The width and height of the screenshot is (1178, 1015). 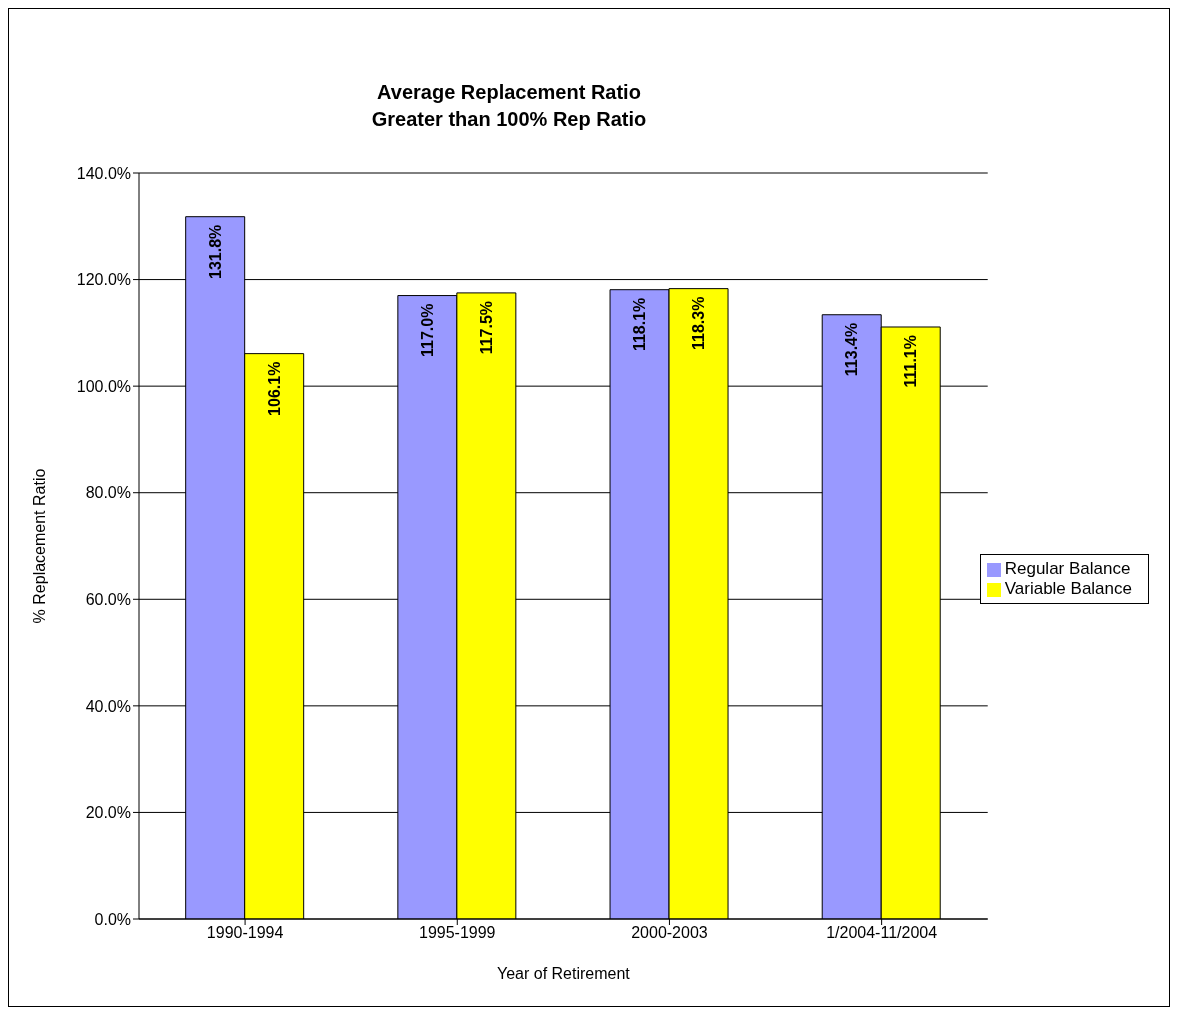 I want to click on y-tick-label: 100.0%, so click(x=103, y=386).